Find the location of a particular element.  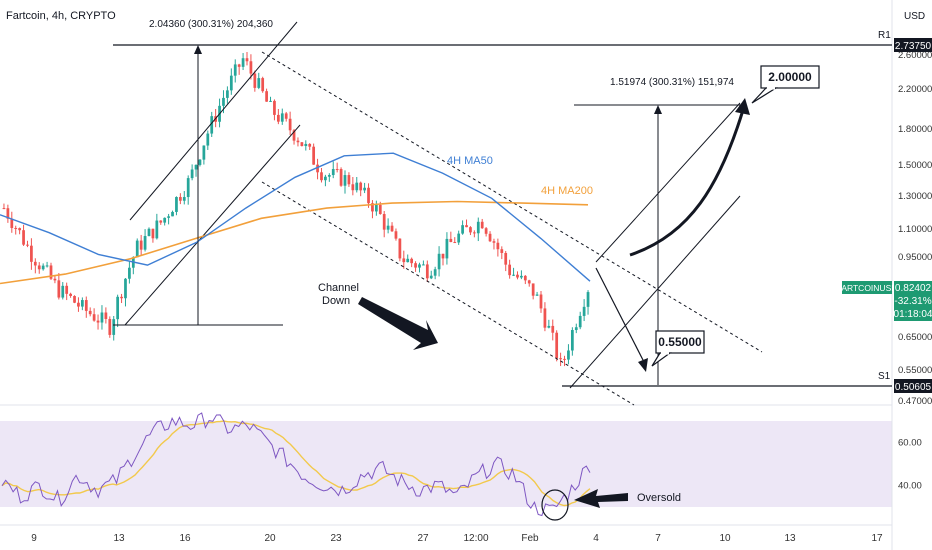

rsi-ma-line is located at coordinates (296, 463).